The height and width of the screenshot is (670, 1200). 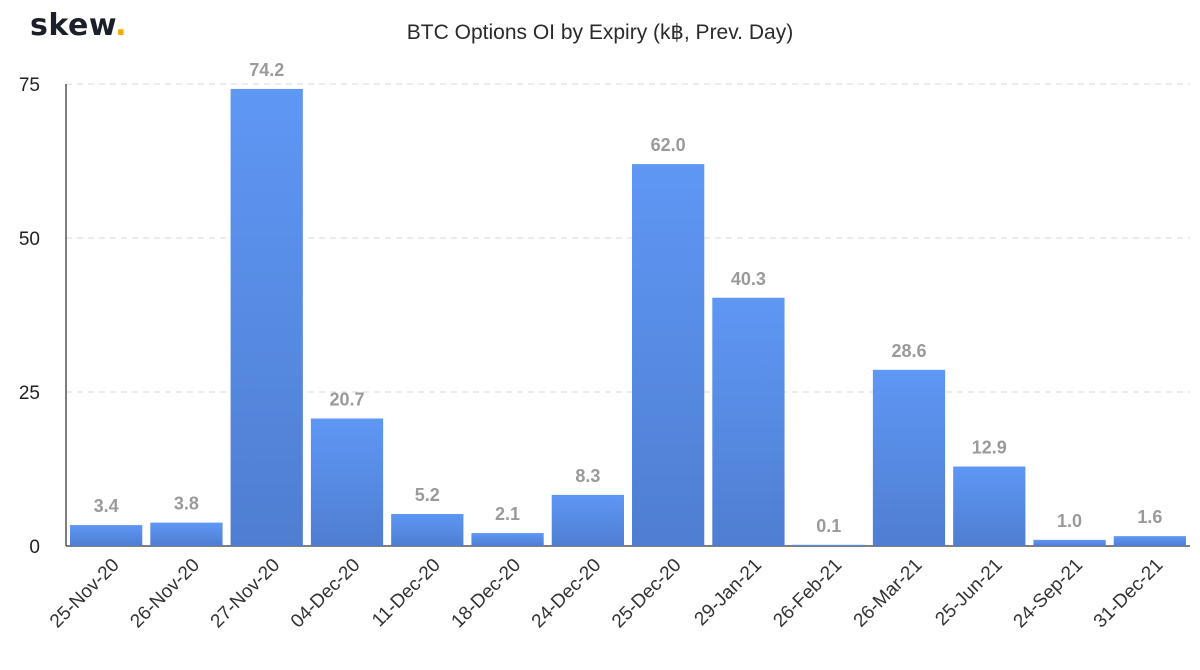 I want to click on x-tick-label: 24-Dec-20, so click(x=567, y=594).